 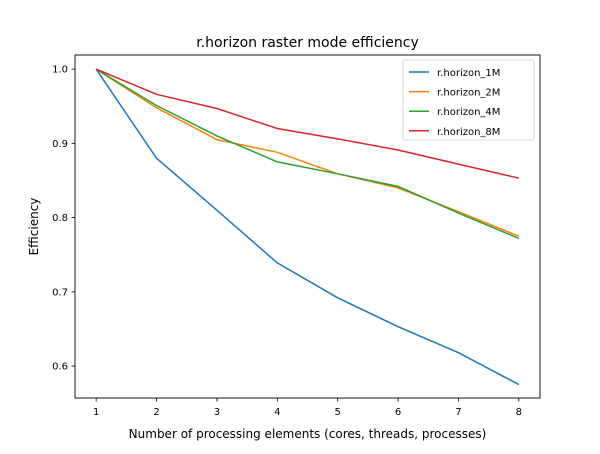 I want to click on x-tick-label: 1, so click(x=96, y=412).